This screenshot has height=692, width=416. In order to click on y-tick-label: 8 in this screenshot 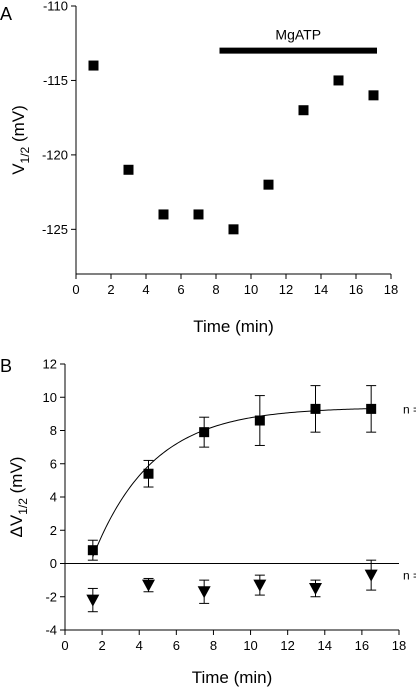, I will do `click(53, 430)`.